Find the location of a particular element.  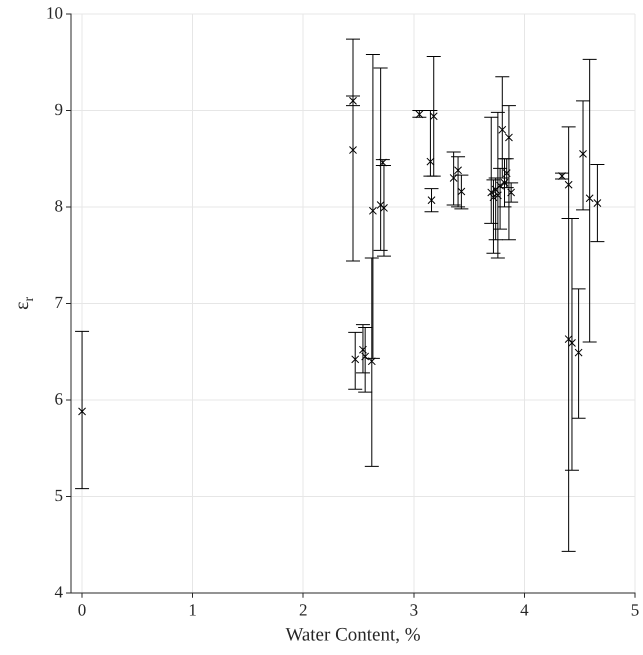

y-tick-label: 8 is located at coordinates (58, 206).